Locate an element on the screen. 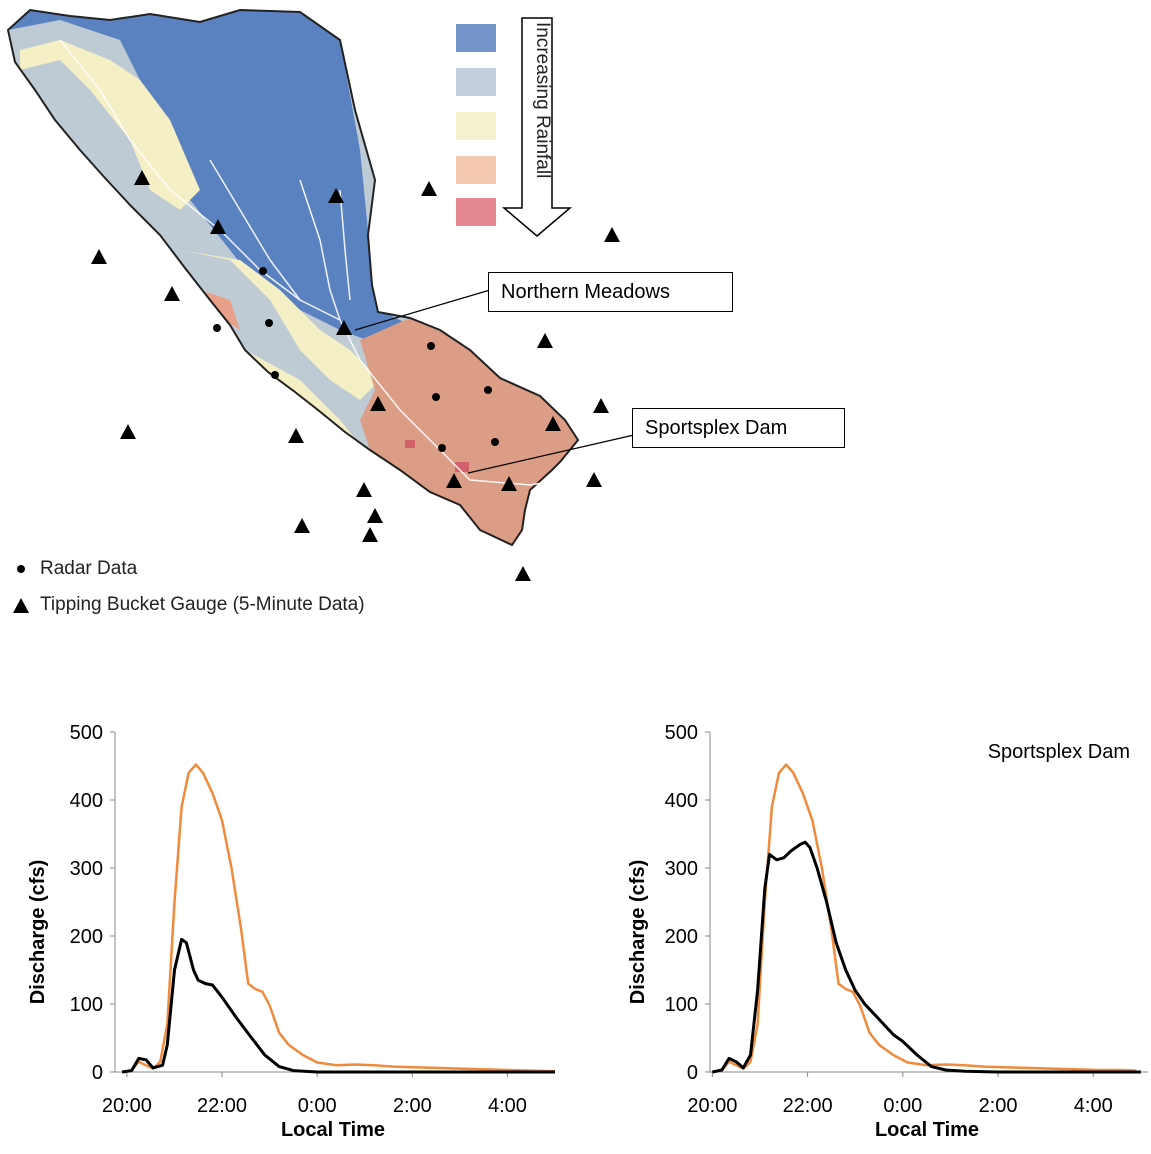 The width and height of the screenshot is (1151, 1154). rain-swatch-highest is located at coordinates (476, 38).